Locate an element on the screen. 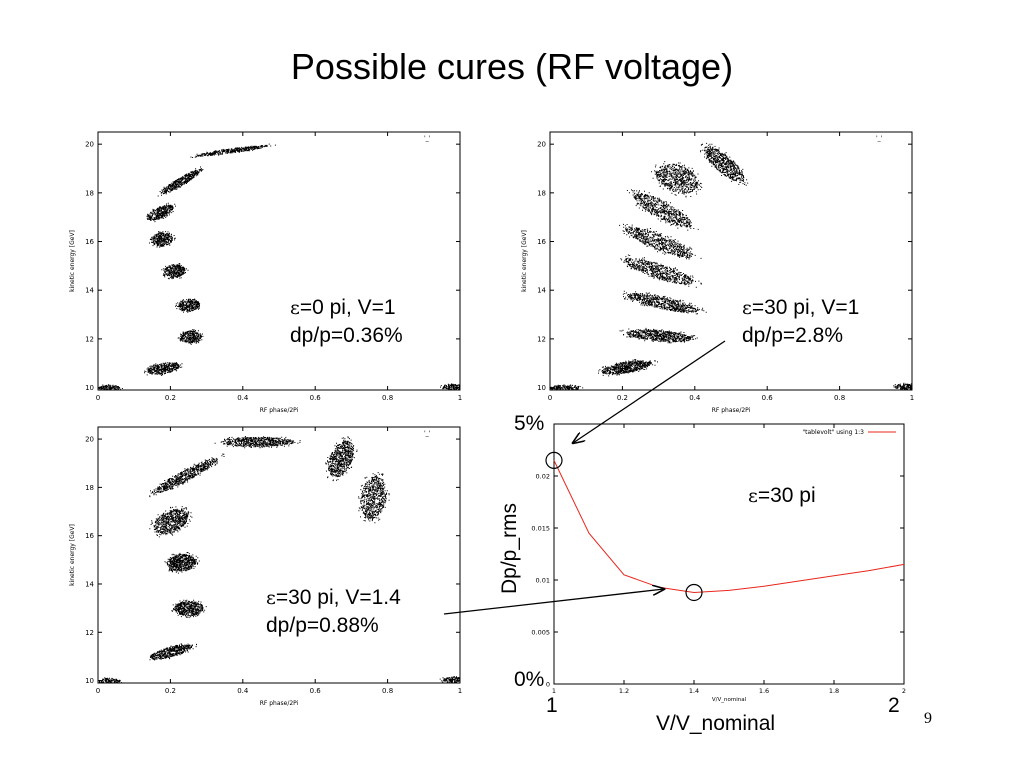  x-right-label: 2 is located at coordinates (894, 705).